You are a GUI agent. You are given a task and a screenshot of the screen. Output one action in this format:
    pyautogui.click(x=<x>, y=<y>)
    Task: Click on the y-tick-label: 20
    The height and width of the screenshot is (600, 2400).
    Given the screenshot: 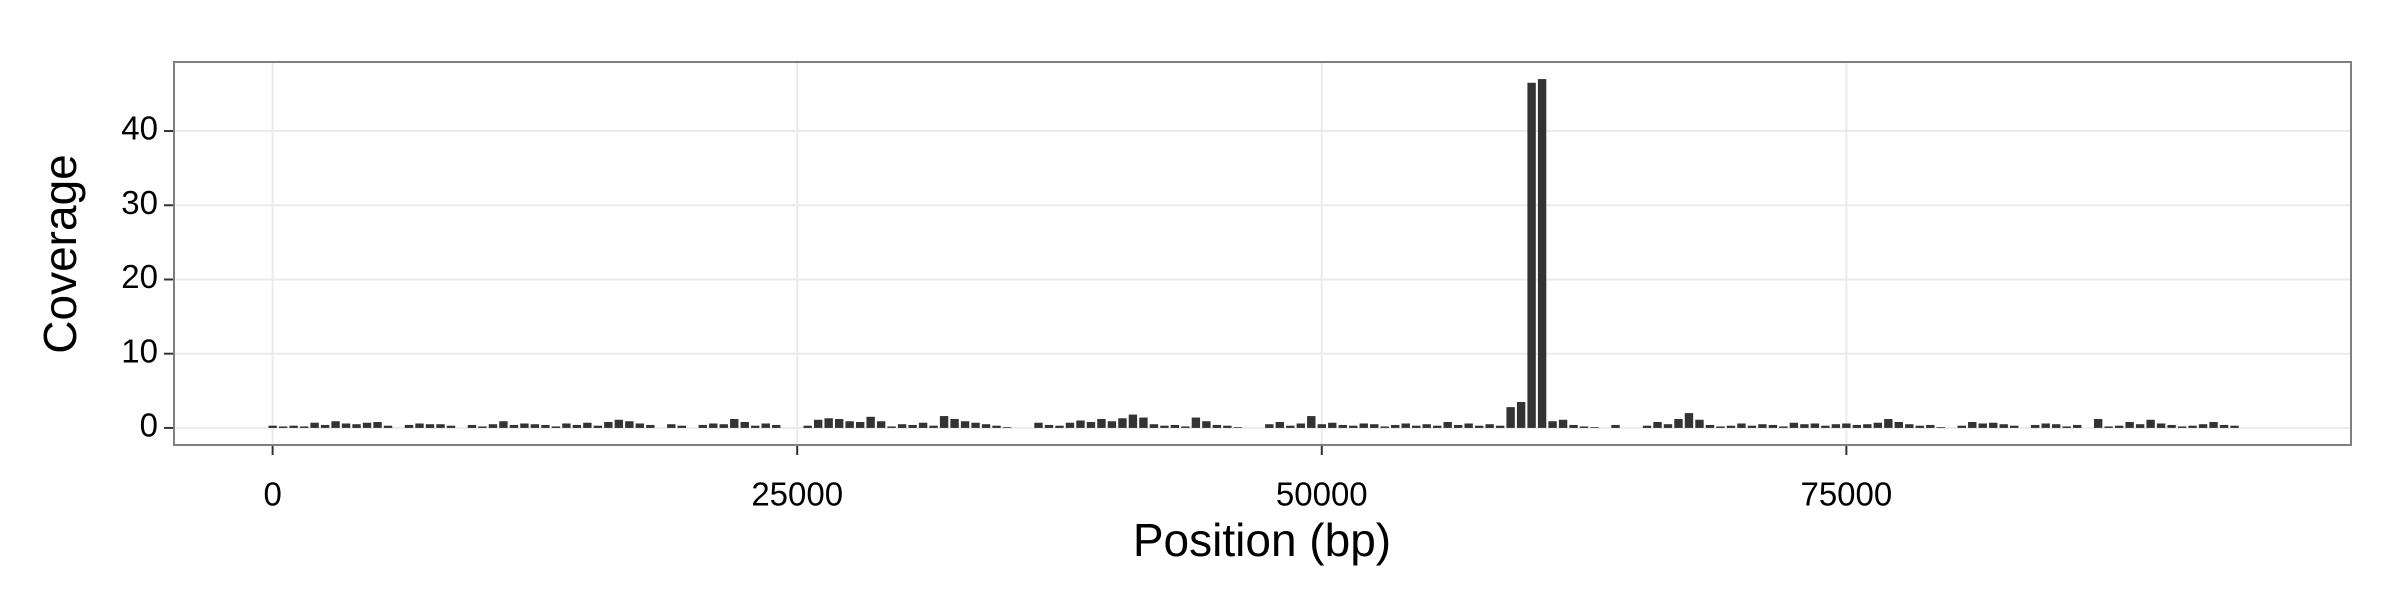 What is the action you would take?
    pyautogui.click(x=139, y=276)
    